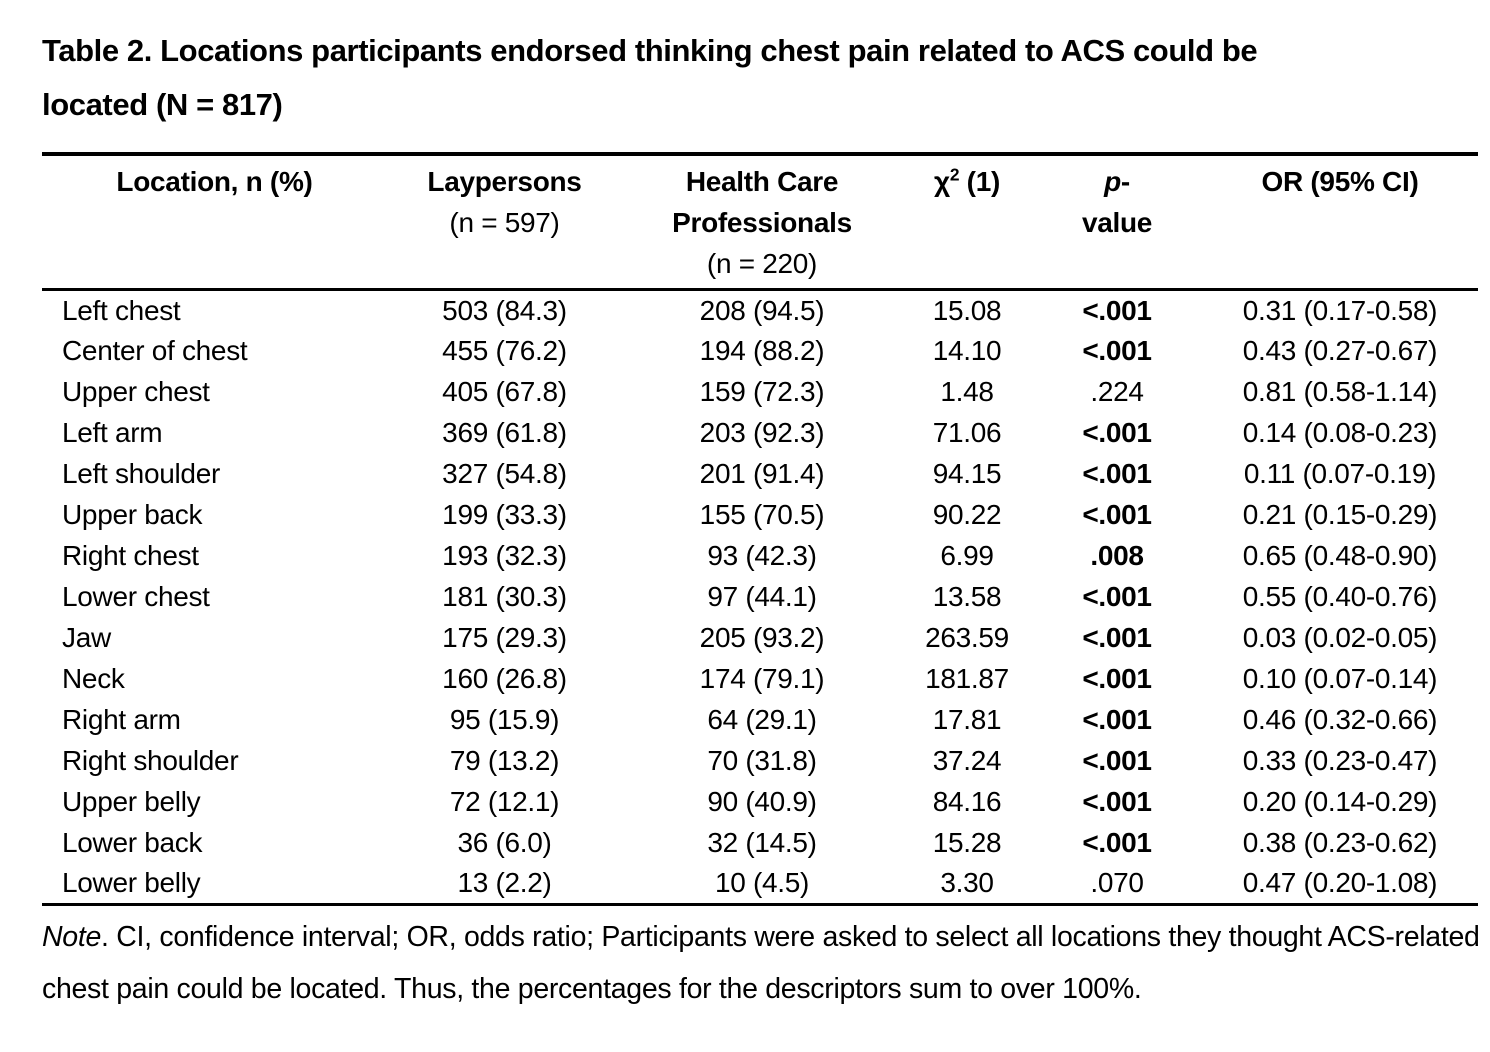  I want to click on header-p-value: p- value, so click(1117, 202).